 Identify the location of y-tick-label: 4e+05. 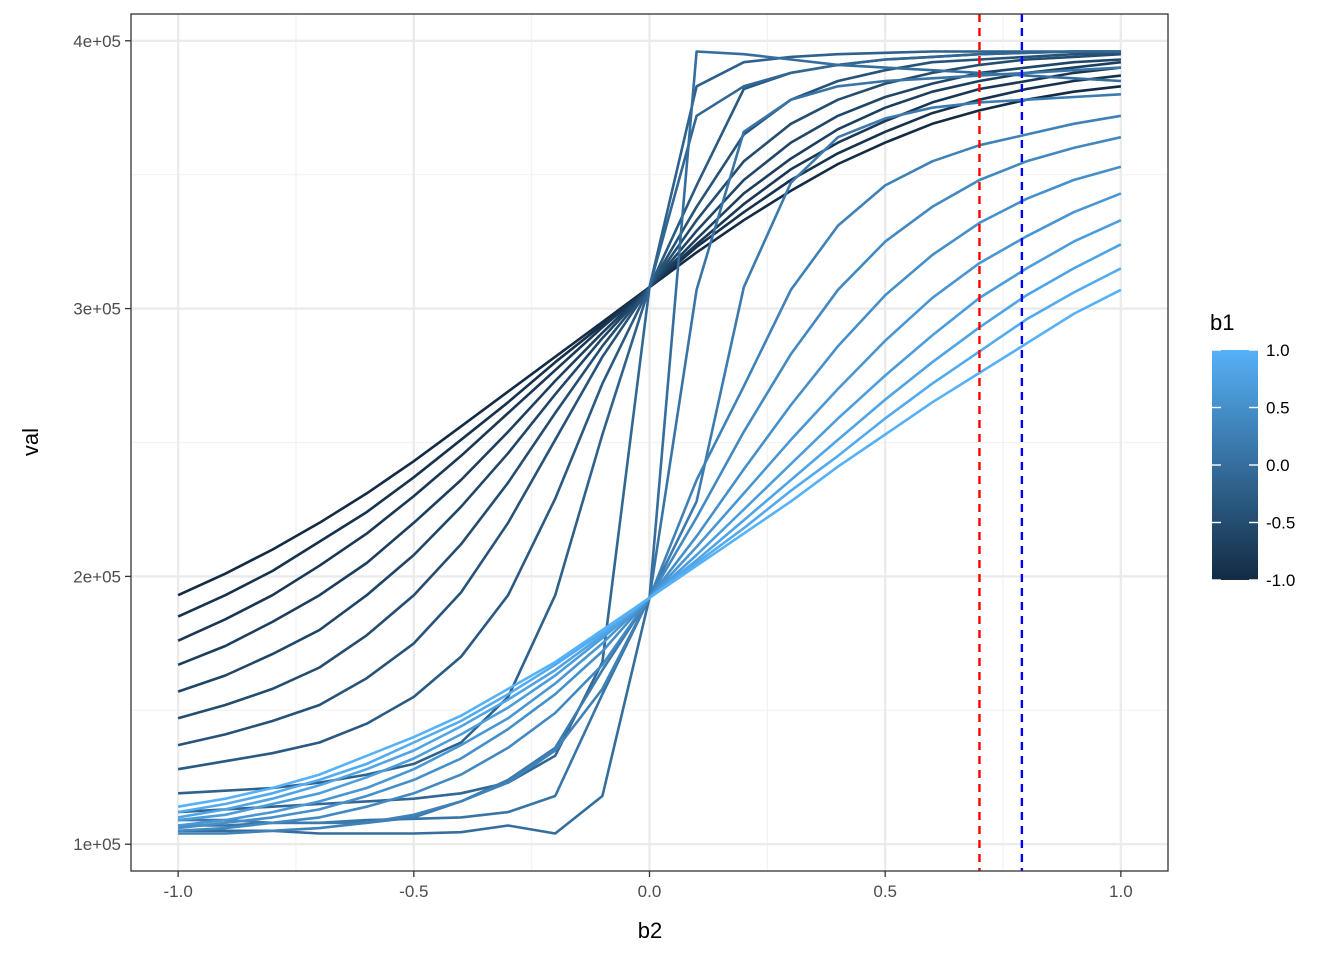
(97, 41).